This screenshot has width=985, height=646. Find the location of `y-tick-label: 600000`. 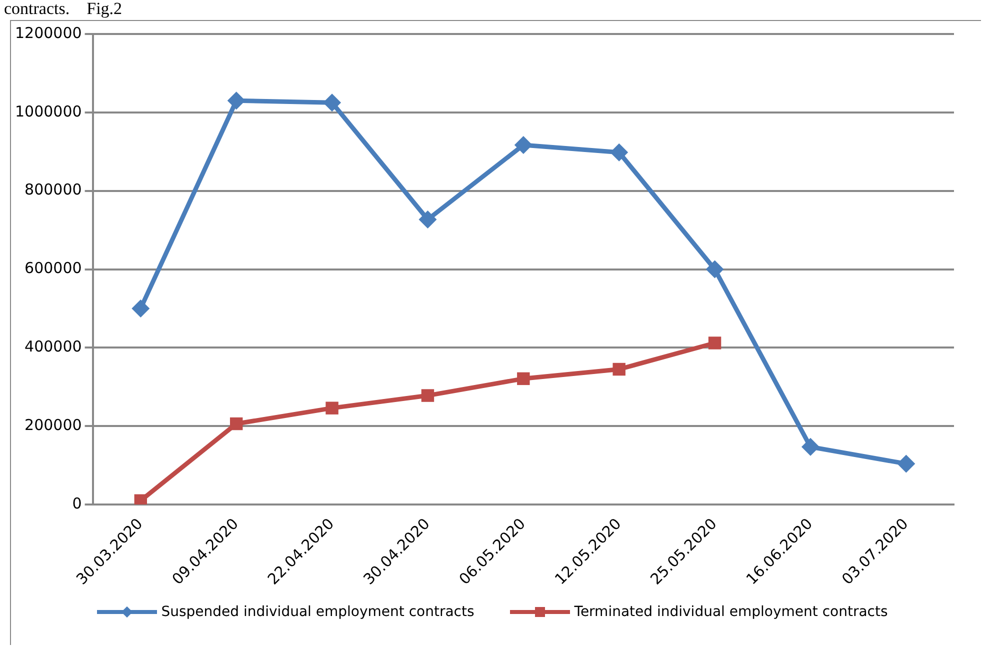

y-tick-label: 600000 is located at coordinates (53, 268).